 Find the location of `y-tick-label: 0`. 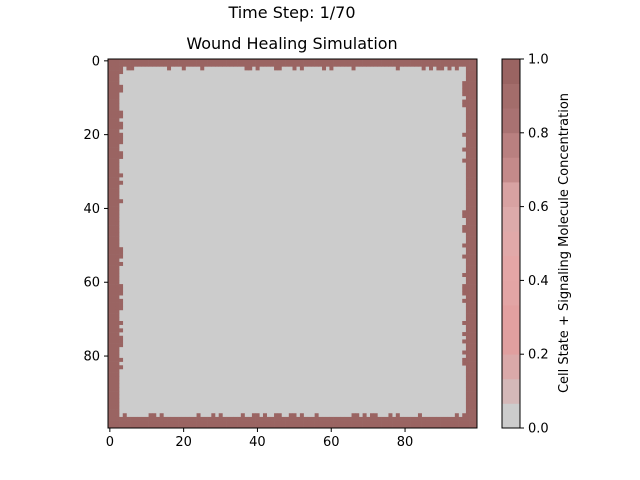

y-tick-label: 0 is located at coordinates (96, 61).